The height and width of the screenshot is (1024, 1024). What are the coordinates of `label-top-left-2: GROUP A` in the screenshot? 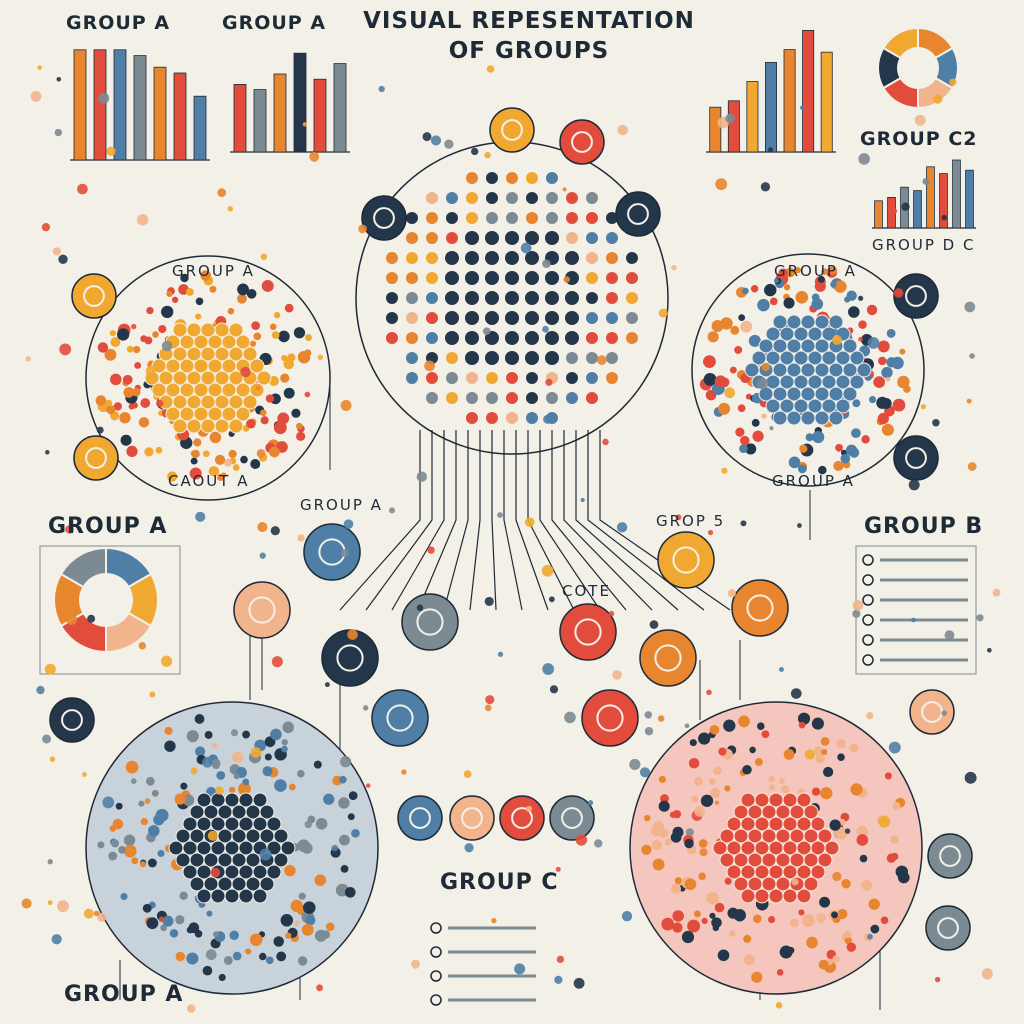 It's located at (274, 23).